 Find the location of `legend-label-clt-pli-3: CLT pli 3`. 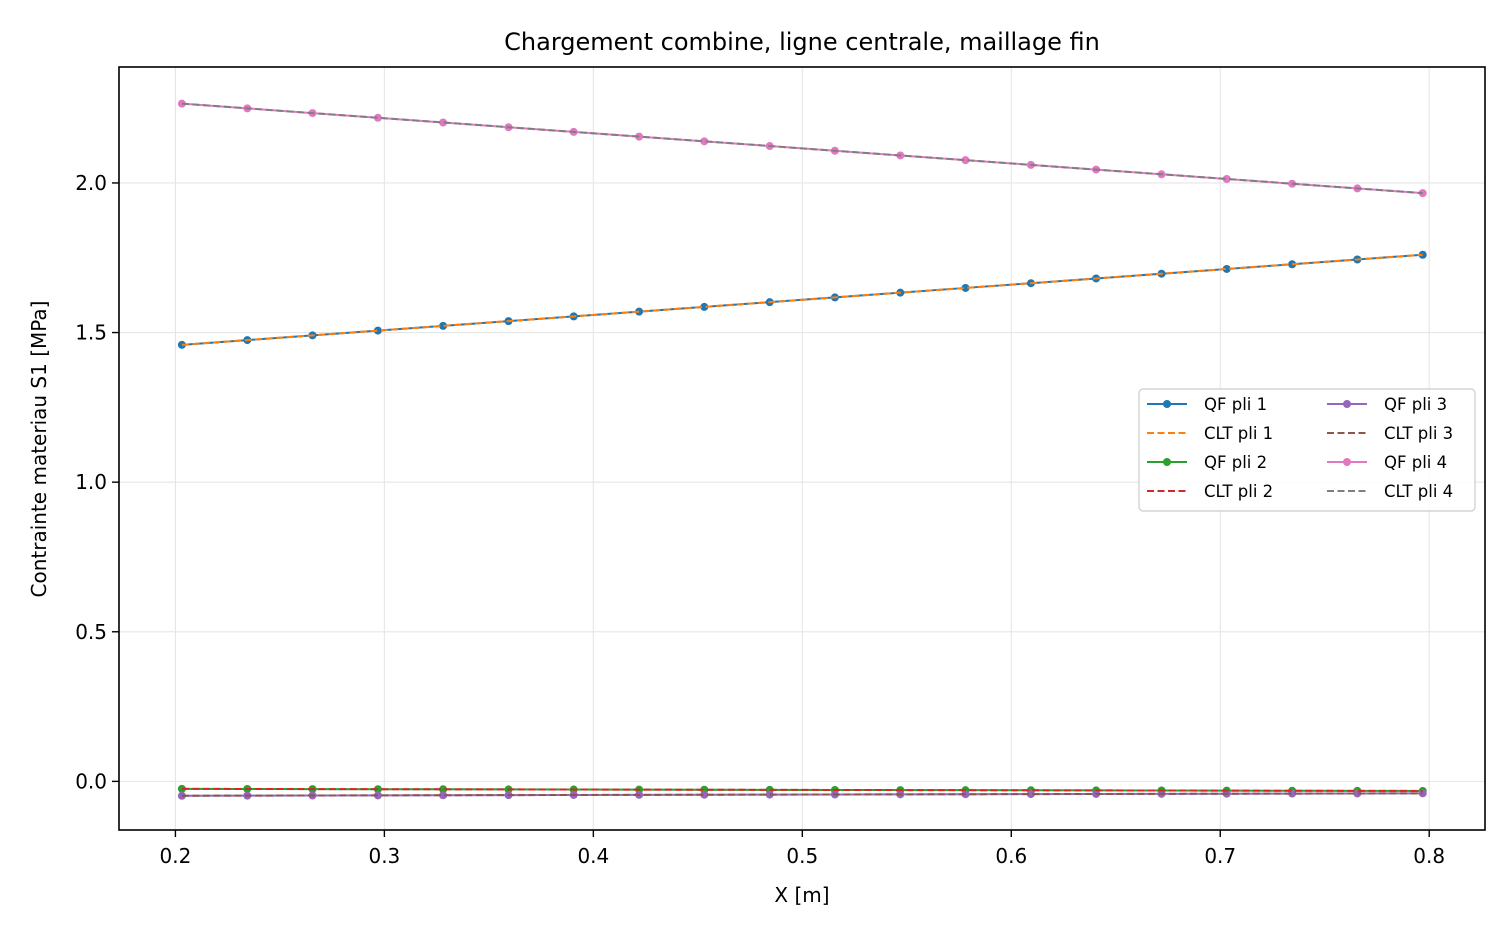

legend-label-clt-pli-3: CLT pli 3 is located at coordinates (1418, 433).